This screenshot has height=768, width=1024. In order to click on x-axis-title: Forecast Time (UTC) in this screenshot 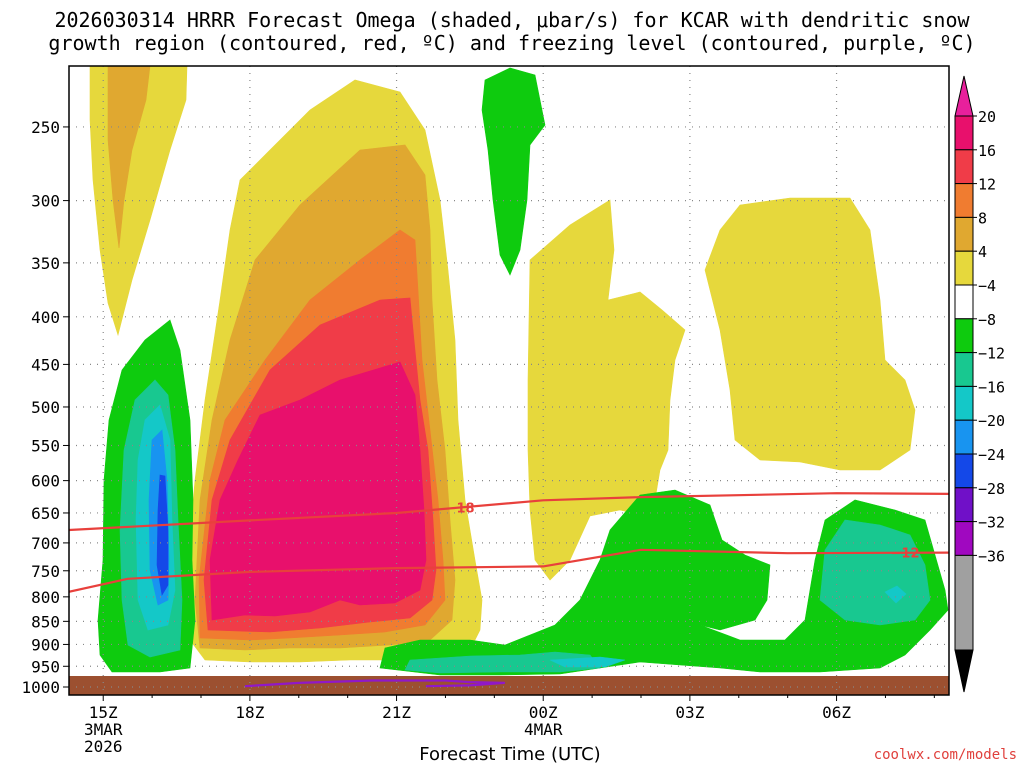, I will do `click(510, 754)`.